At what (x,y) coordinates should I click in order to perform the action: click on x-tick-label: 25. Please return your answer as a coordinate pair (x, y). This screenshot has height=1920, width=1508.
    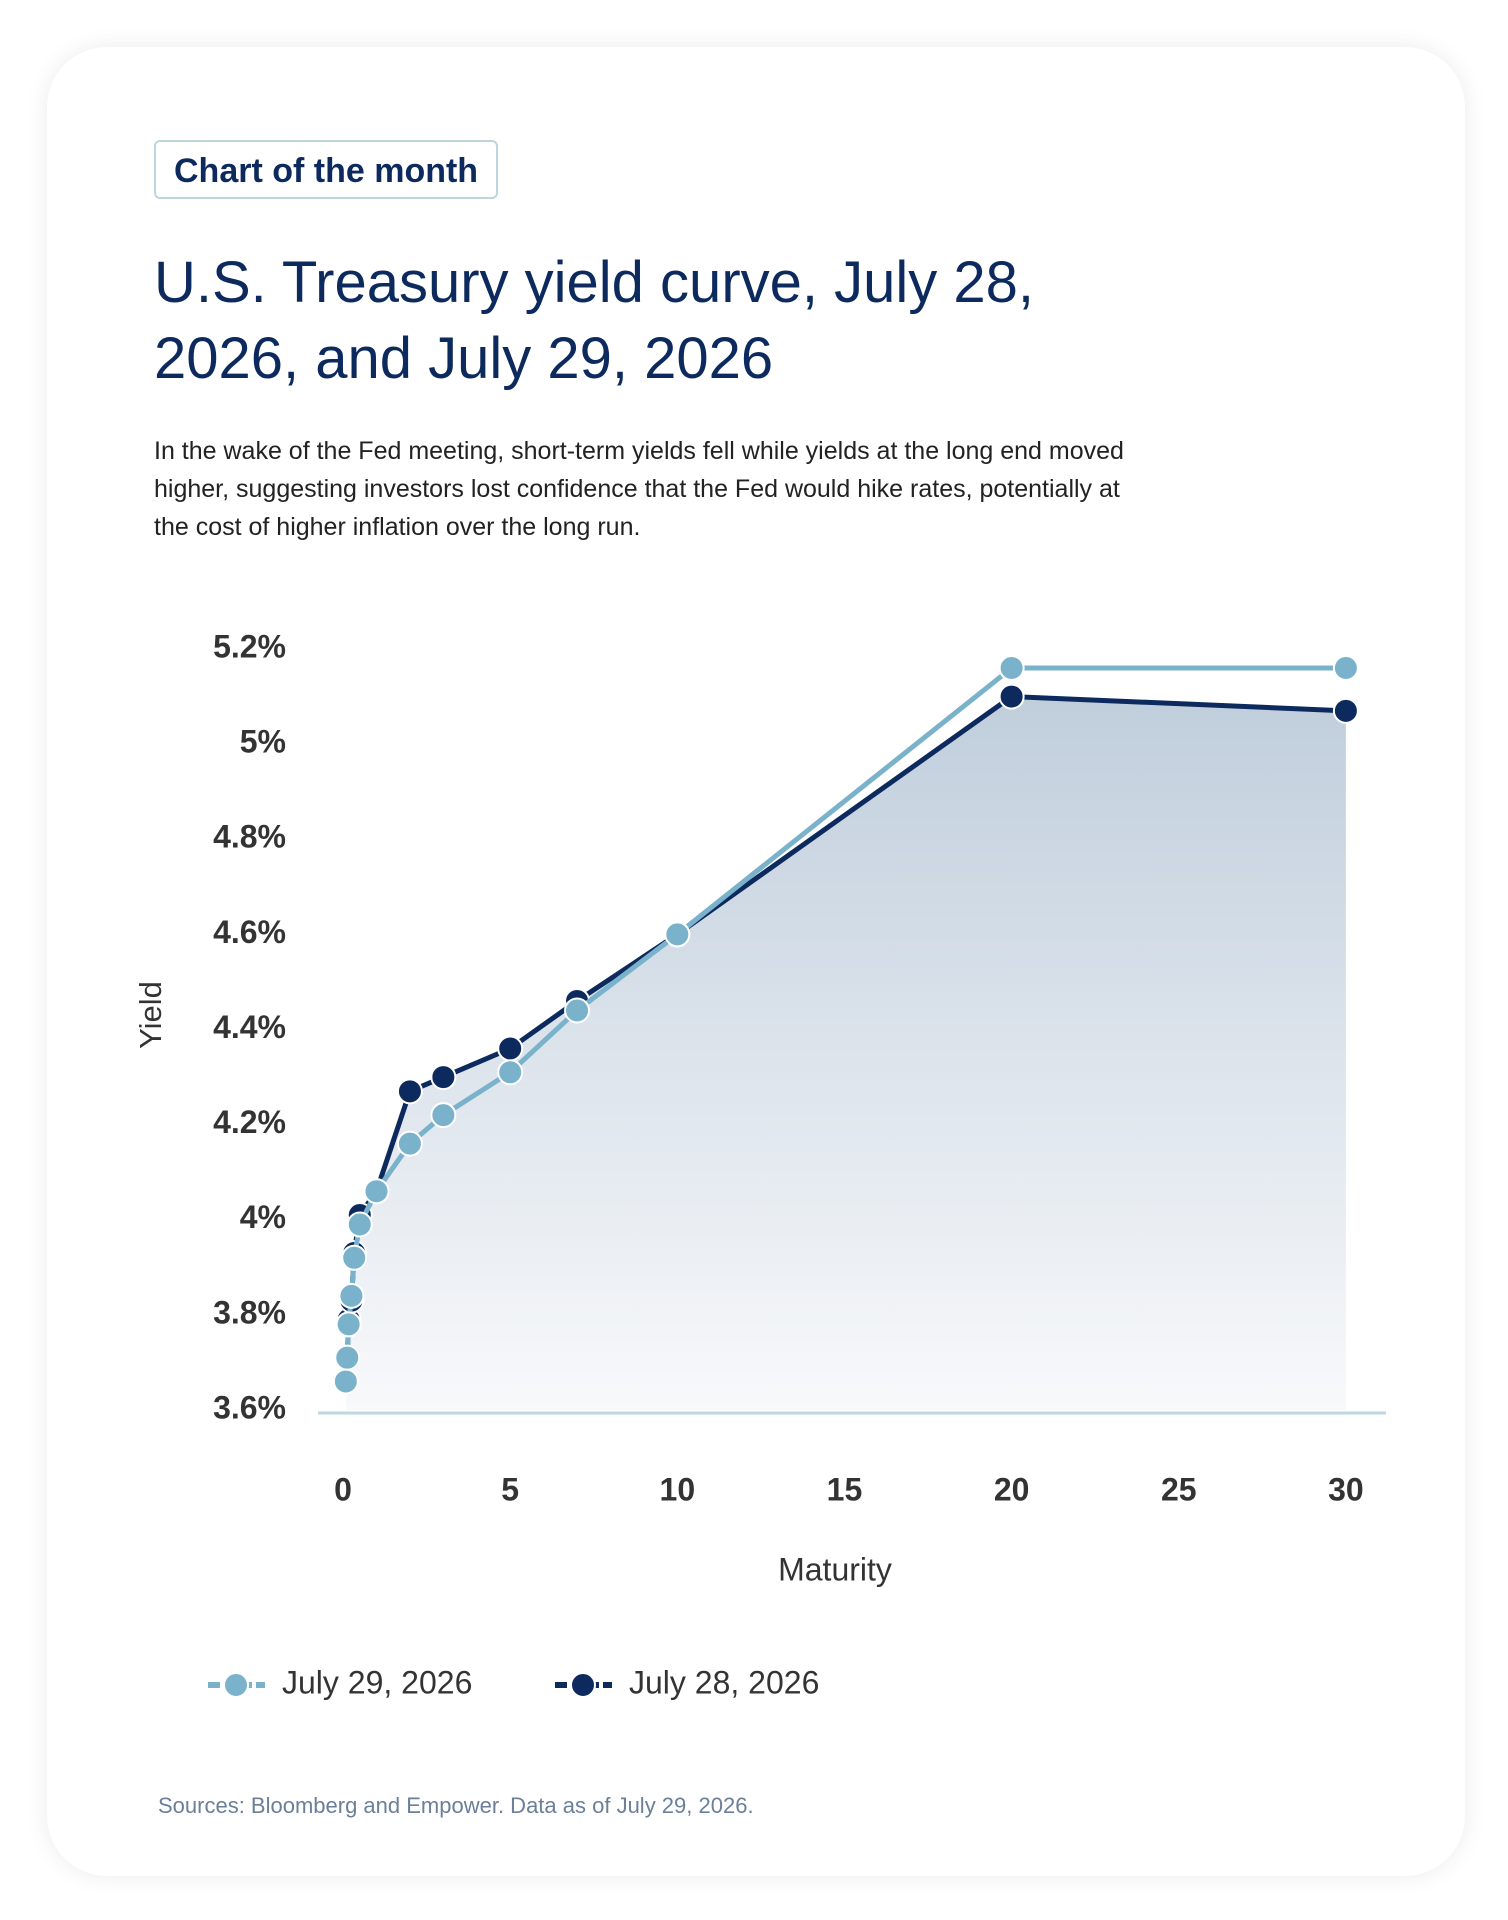
    Looking at the image, I should click on (1179, 1489).